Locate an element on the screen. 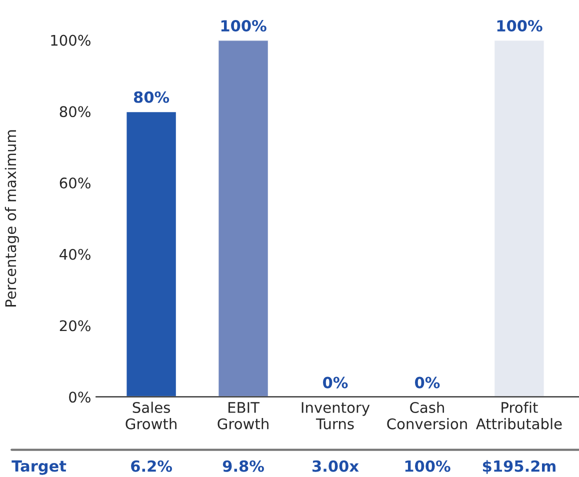 The image size is (579, 477). y-tick-label: 60% is located at coordinates (75, 183).